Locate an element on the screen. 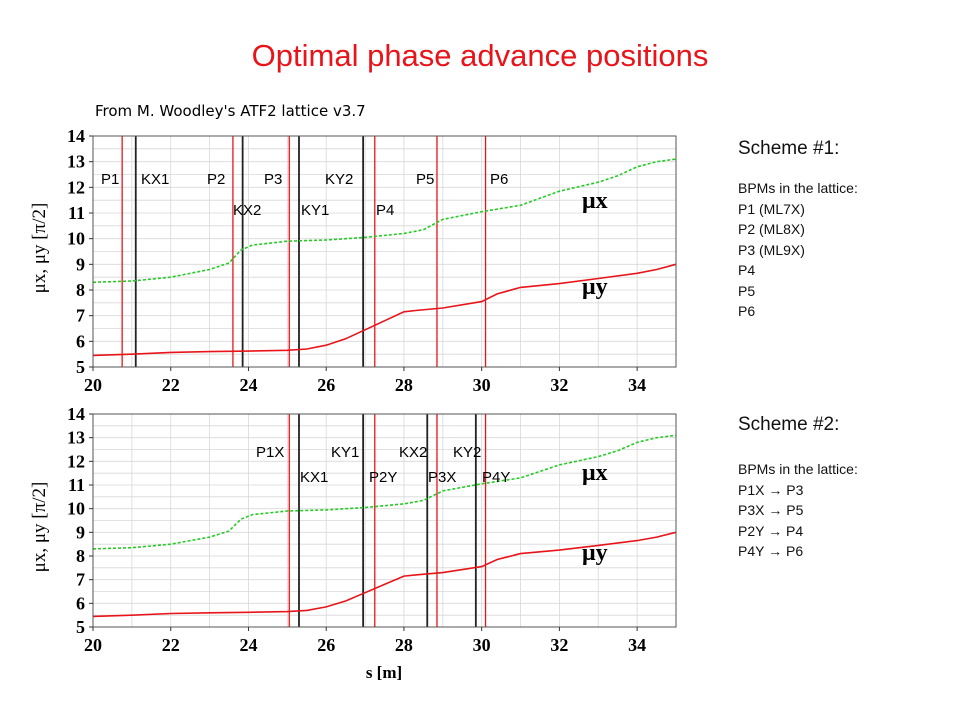 The width and height of the screenshot is (960, 720). chart2-xtick-label: 20 is located at coordinates (93, 645).